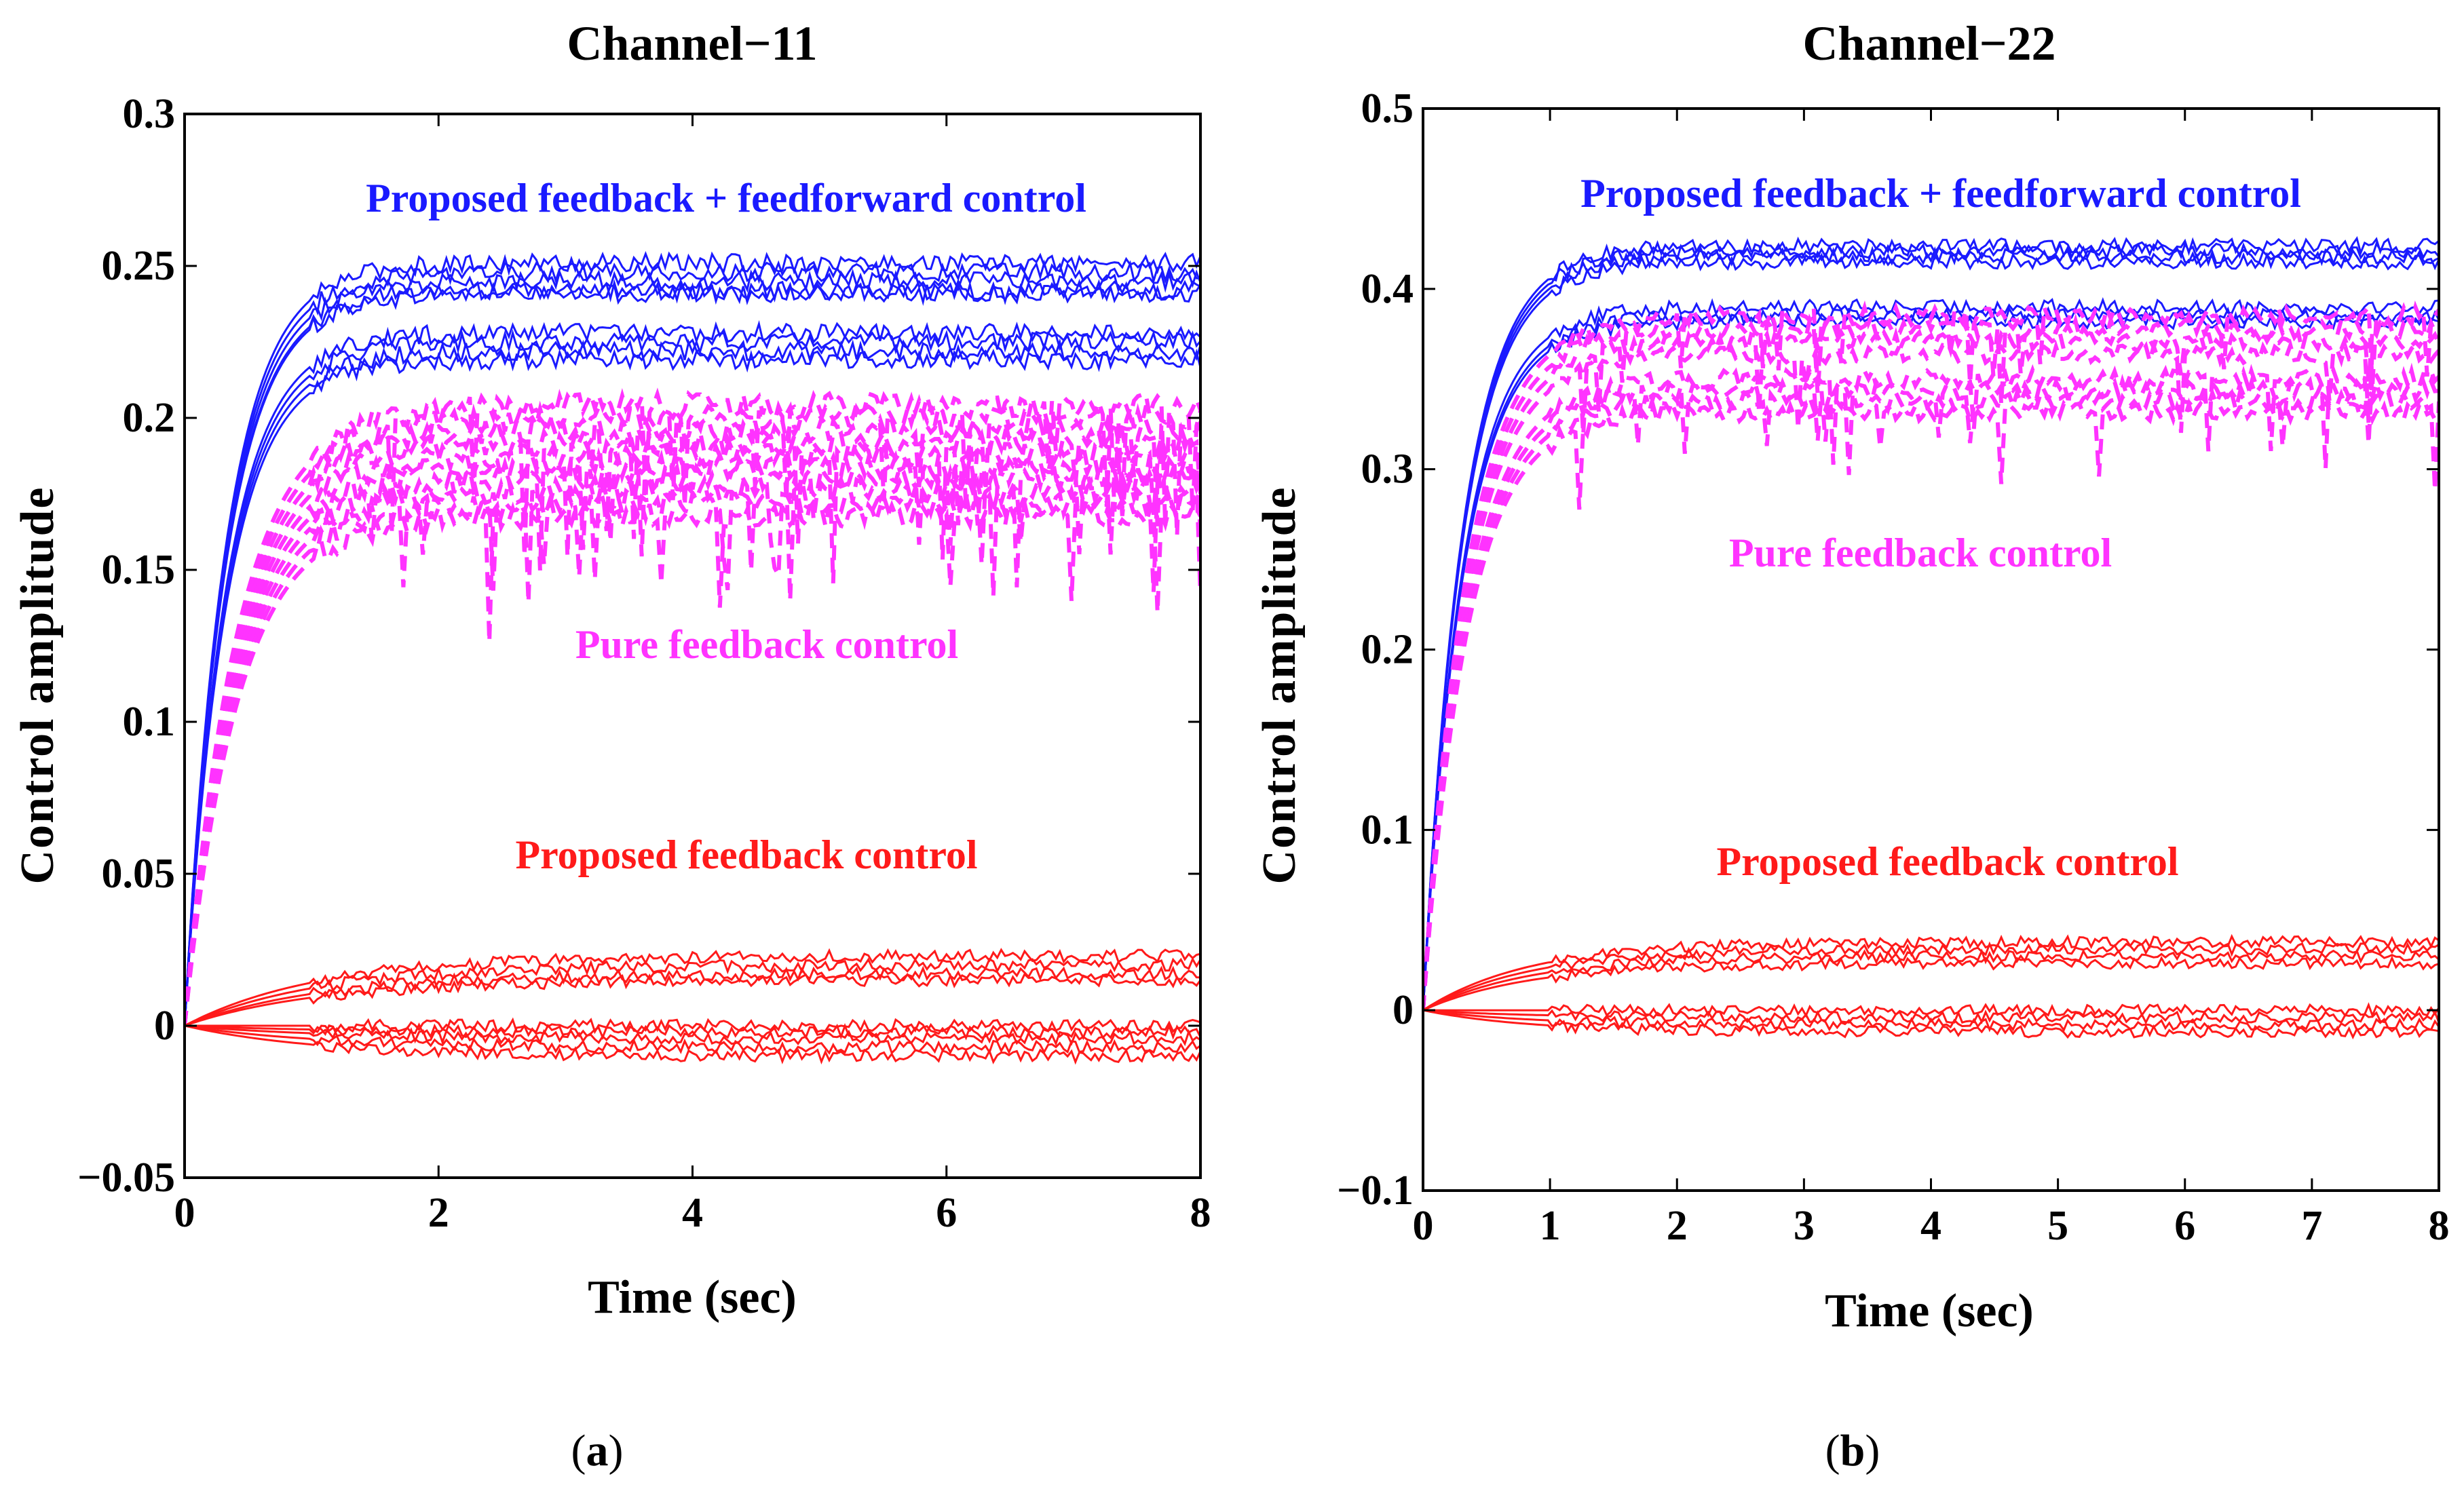 Image resolution: width=2464 pixels, height=1504 pixels. I want to click on panel-b-annotation-ff: Proposed feedback + feedforward control, so click(1941, 193).